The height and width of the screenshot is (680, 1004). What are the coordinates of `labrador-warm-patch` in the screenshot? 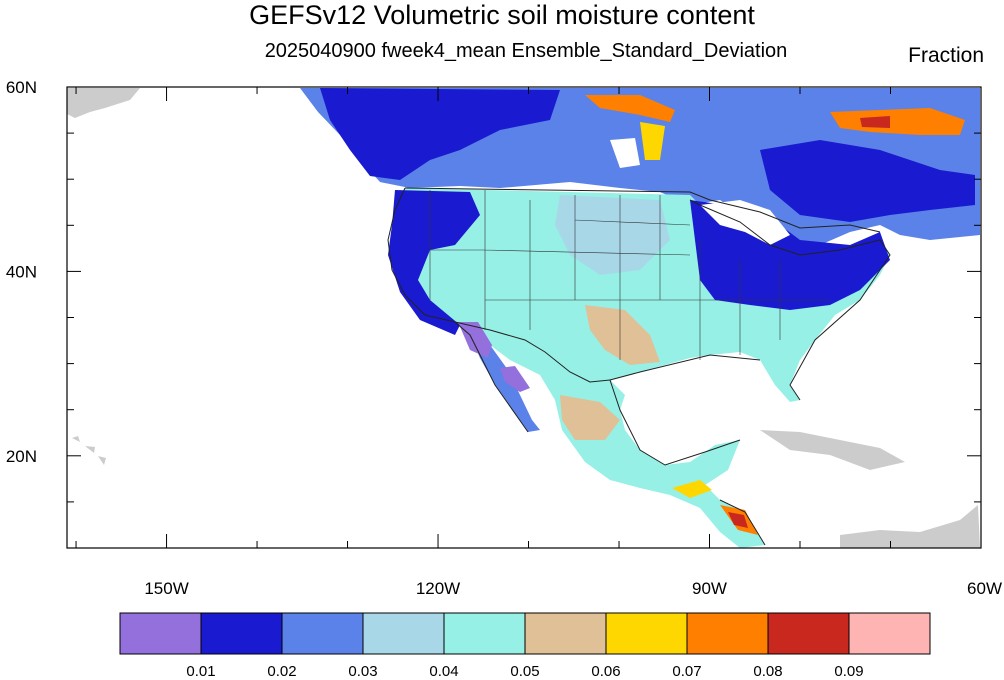 It's located at (897, 121).